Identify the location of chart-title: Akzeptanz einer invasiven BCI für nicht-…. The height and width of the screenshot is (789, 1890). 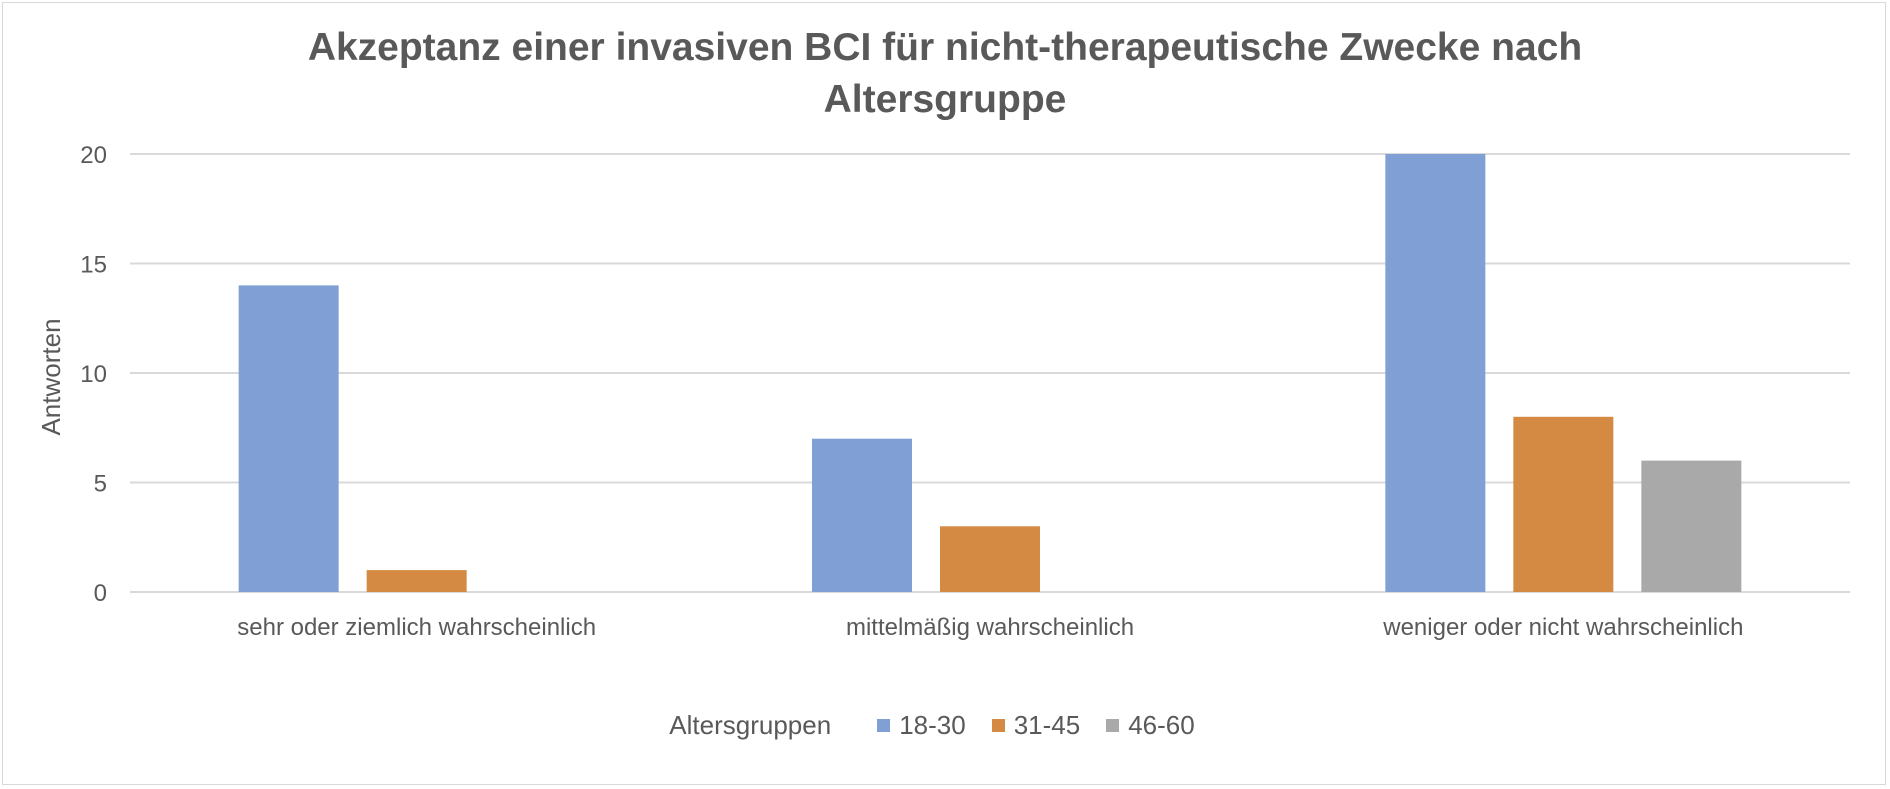
(945, 74).